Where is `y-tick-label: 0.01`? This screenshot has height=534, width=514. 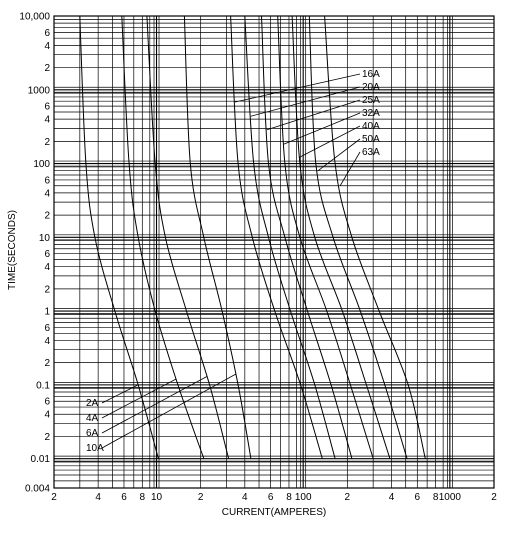 y-tick-label: 0.01 is located at coordinates (41, 459).